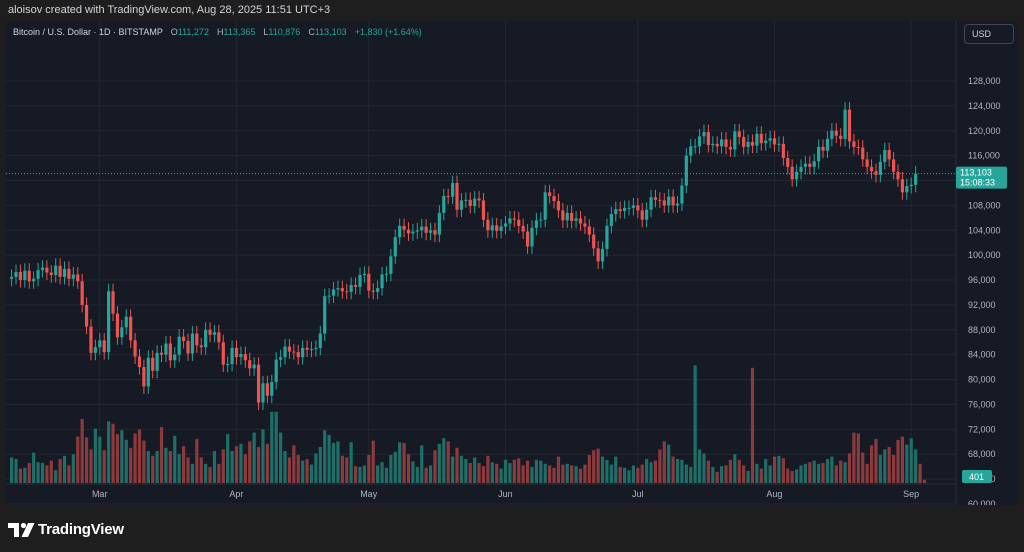 The image size is (1024, 552). I want to click on y-axis-tick-label: 60,000, so click(982, 502).